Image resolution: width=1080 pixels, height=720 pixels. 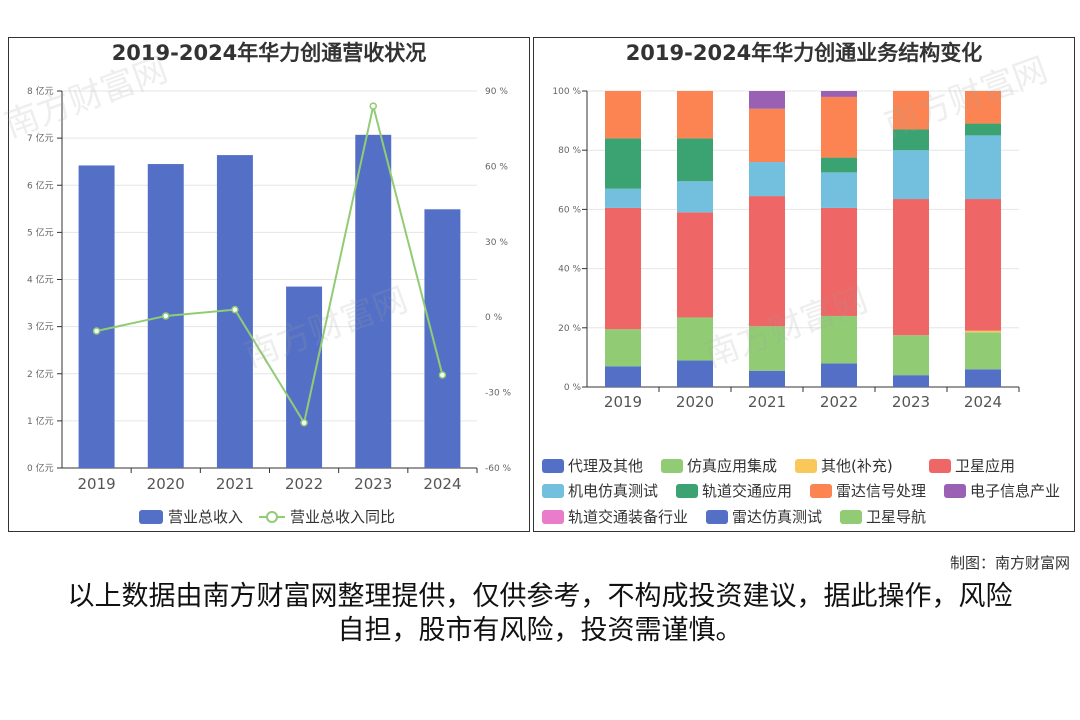 What do you see at coordinates (605, 466) in the screenshot?
I see `legend-label: 代理及其他` at bounding box center [605, 466].